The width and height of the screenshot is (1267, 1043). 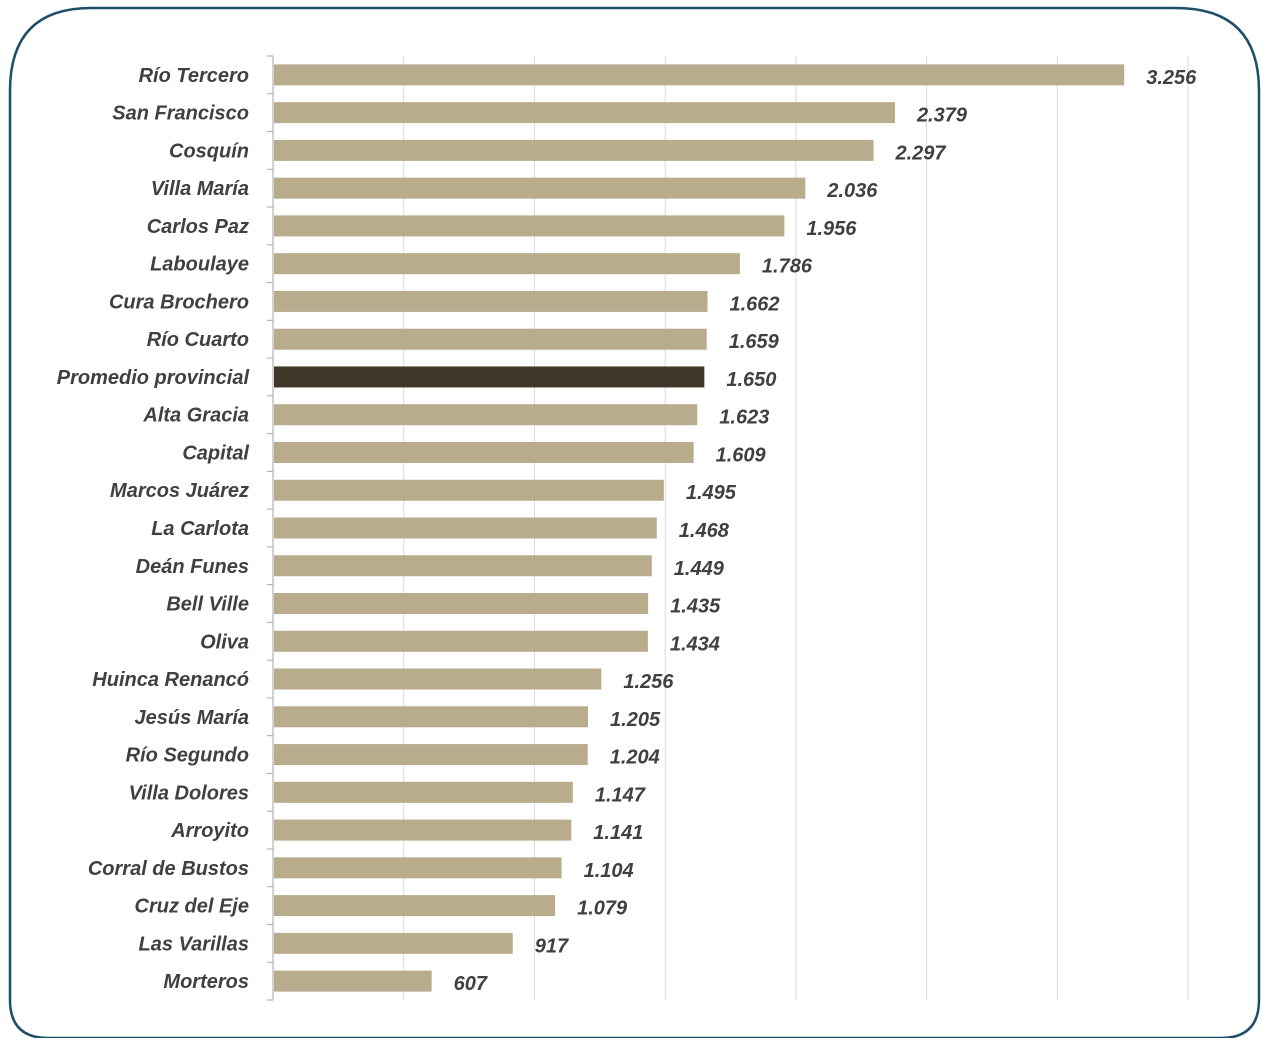 What do you see at coordinates (192, 907) in the screenshot?
I see `category-label: Cruz del Eje` at bounding box center [192, 907].